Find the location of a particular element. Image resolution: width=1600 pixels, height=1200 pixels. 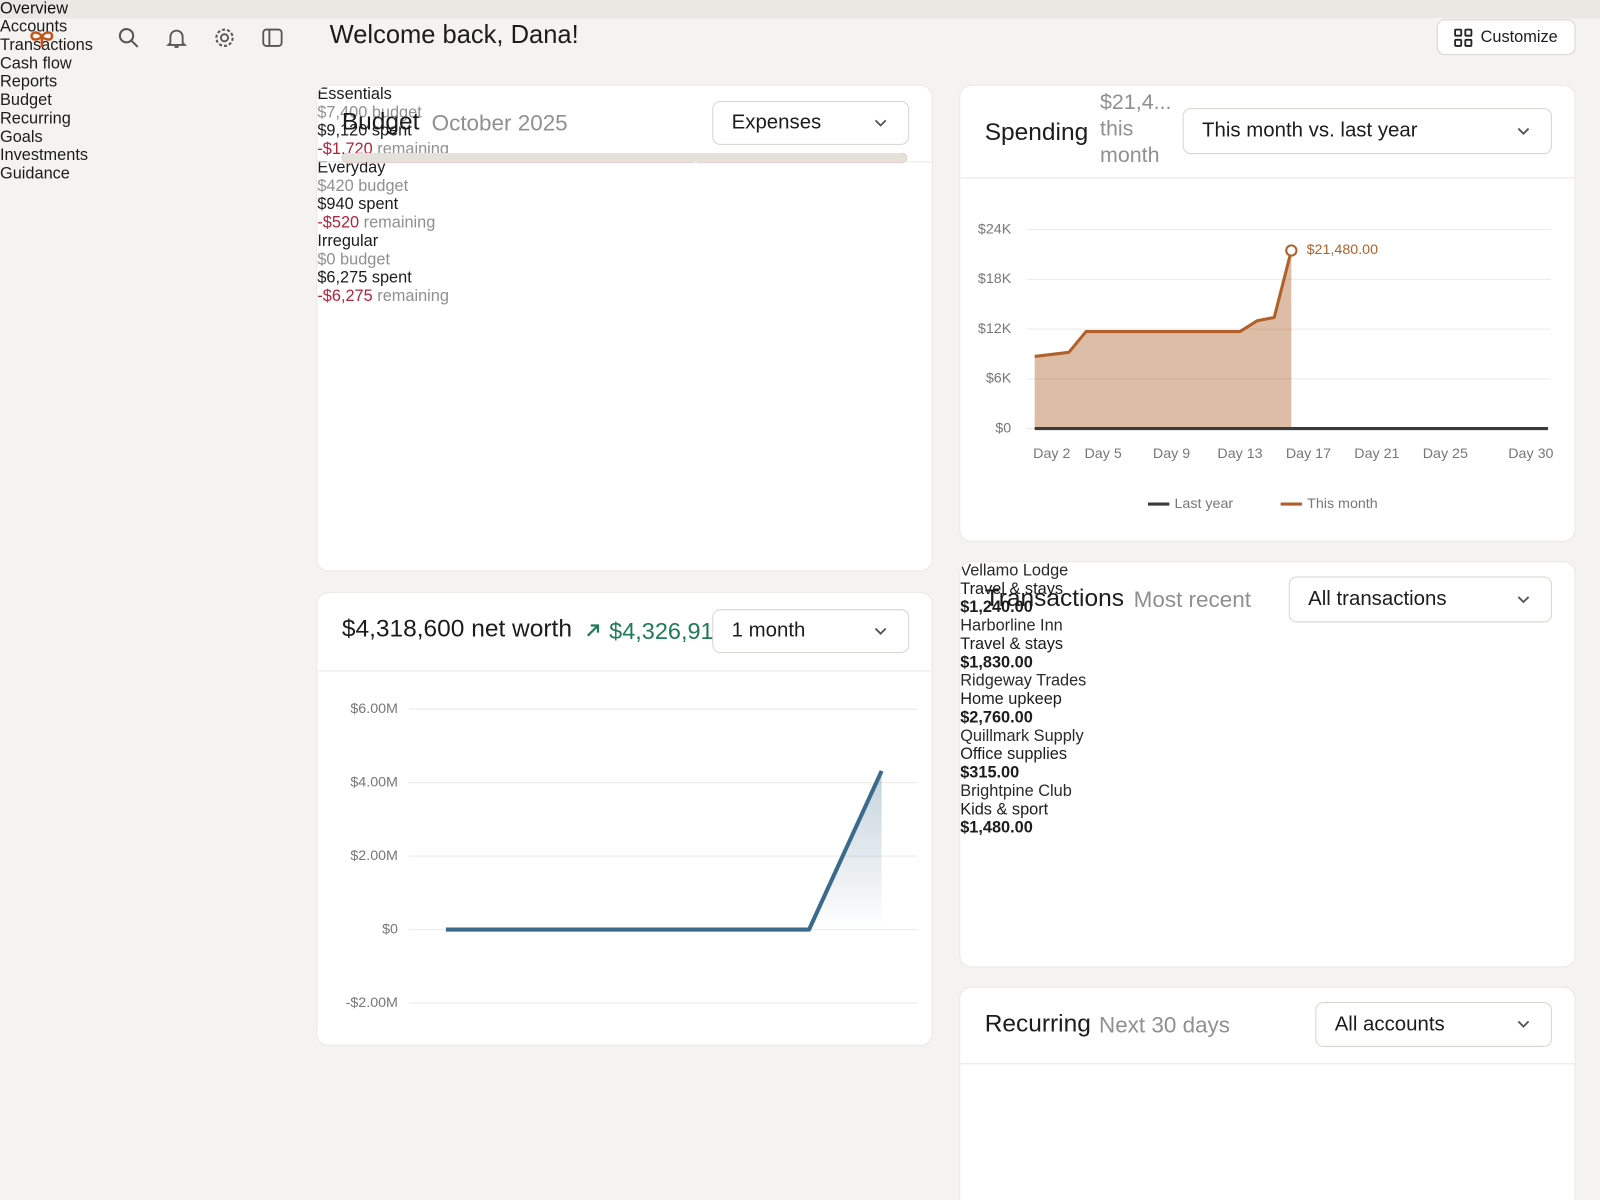

y-tick-label: $12K is located at coordinates (995, 329).